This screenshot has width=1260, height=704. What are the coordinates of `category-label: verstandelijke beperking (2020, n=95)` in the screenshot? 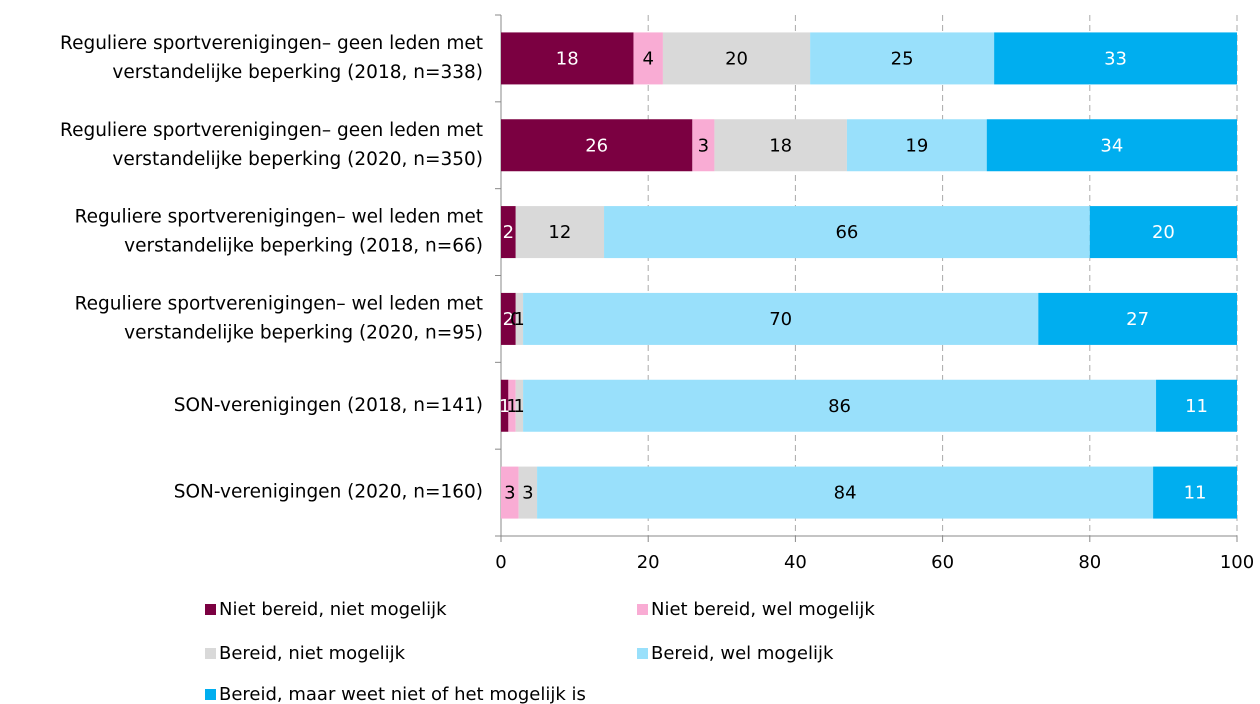 It's located at (303, 332).